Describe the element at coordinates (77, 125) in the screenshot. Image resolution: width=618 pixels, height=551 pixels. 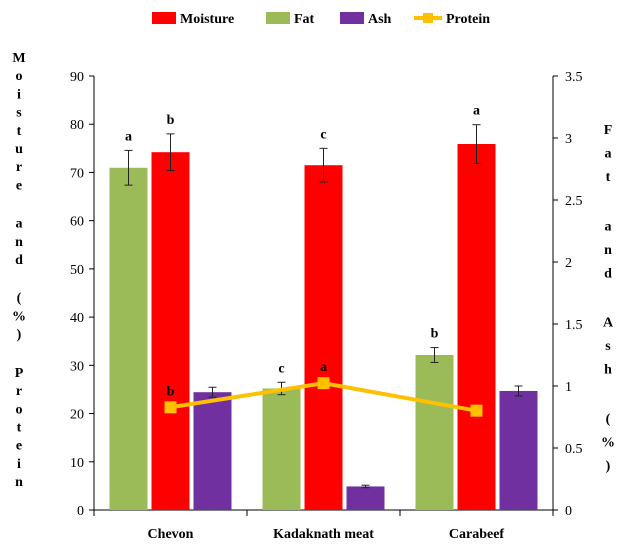
I see `y-left-tick-label: 80` at that location.